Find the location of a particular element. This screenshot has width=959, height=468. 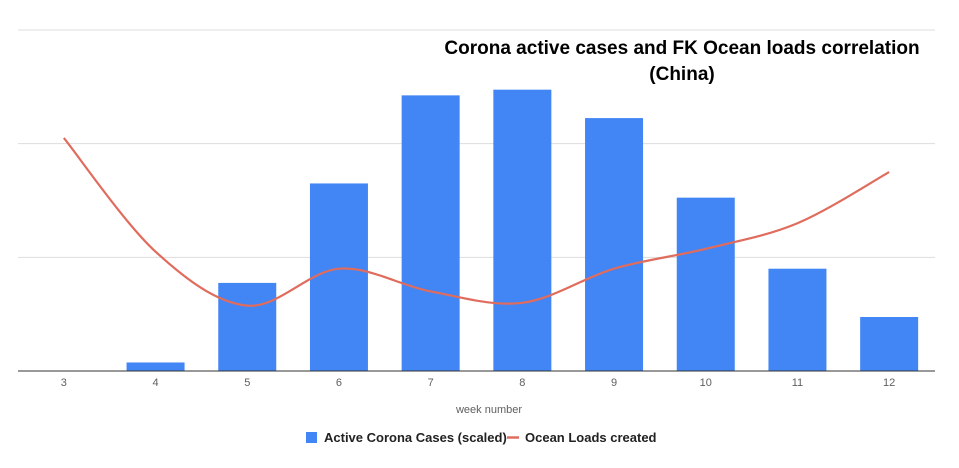

legend-swatch-bar is located at coordinates (311, 437).